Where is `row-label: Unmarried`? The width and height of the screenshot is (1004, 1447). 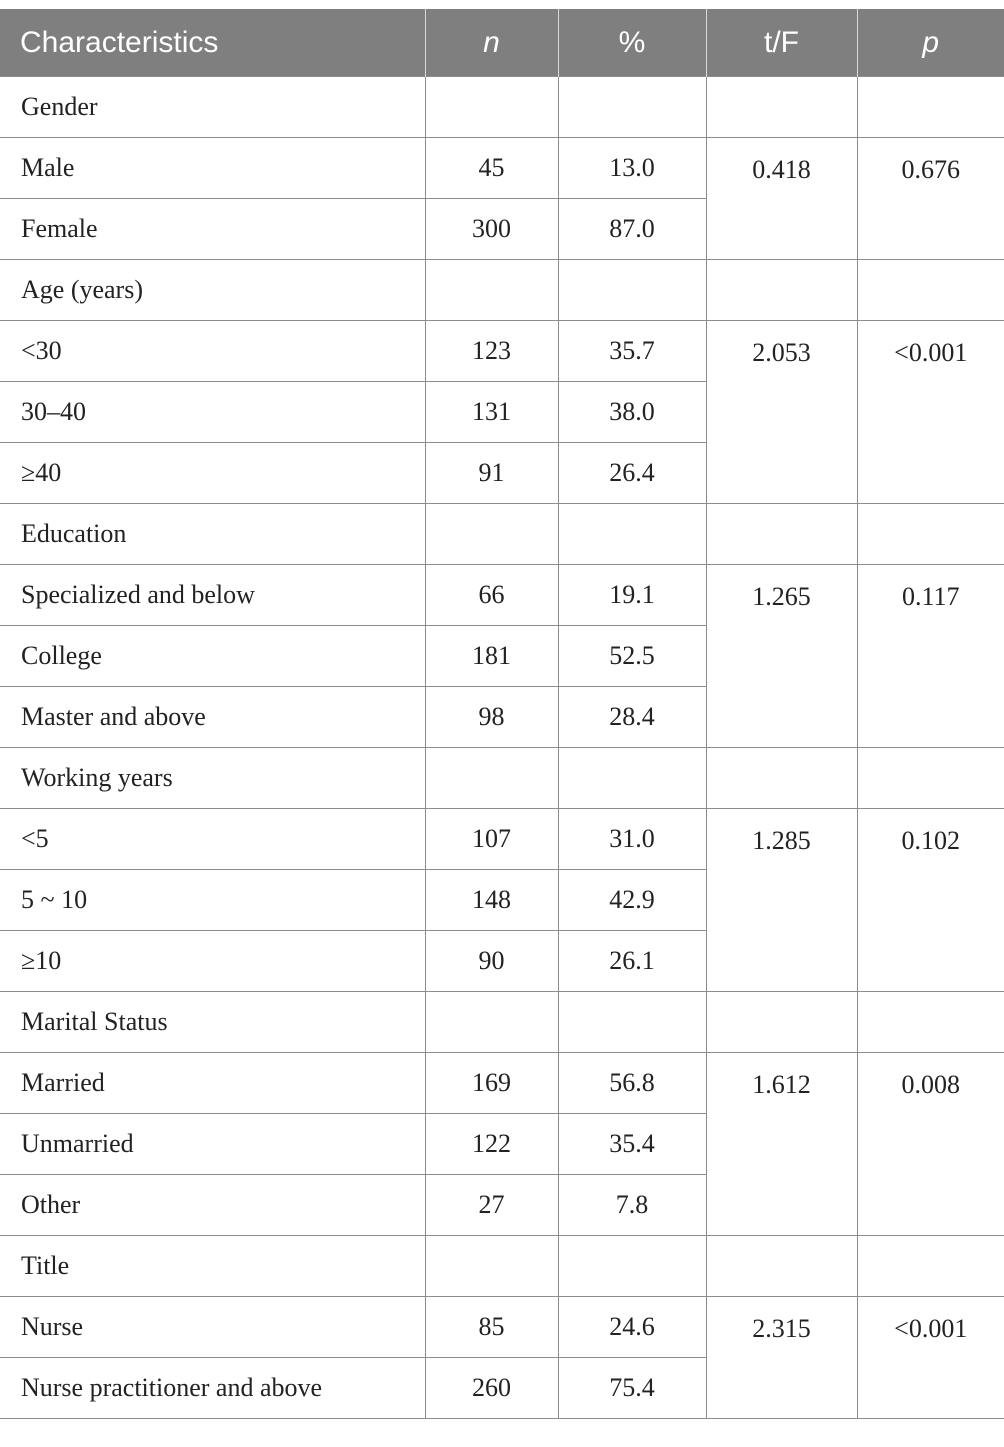
row-label: Unmarried is located at coordinates (213, 1144).